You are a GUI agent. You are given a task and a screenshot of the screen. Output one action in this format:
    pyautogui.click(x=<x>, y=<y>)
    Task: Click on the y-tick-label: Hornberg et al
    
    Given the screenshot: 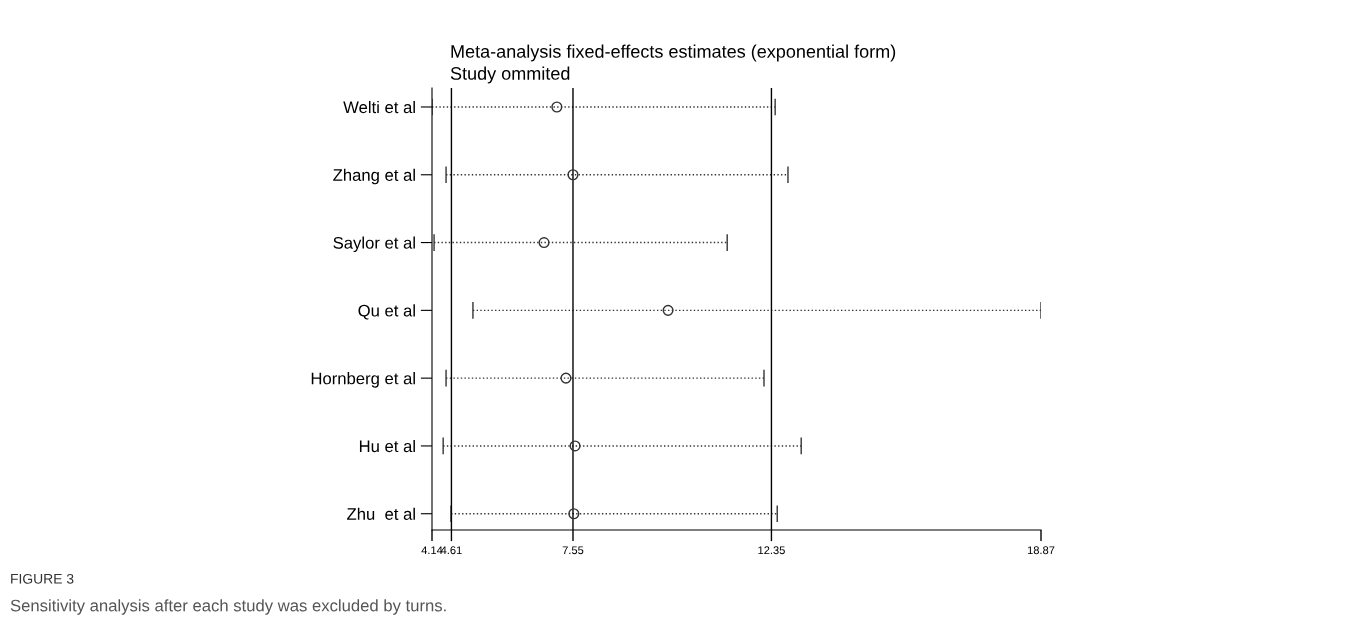 What is the action you would take?
    pyautogui.click(x=363, y=380)
    